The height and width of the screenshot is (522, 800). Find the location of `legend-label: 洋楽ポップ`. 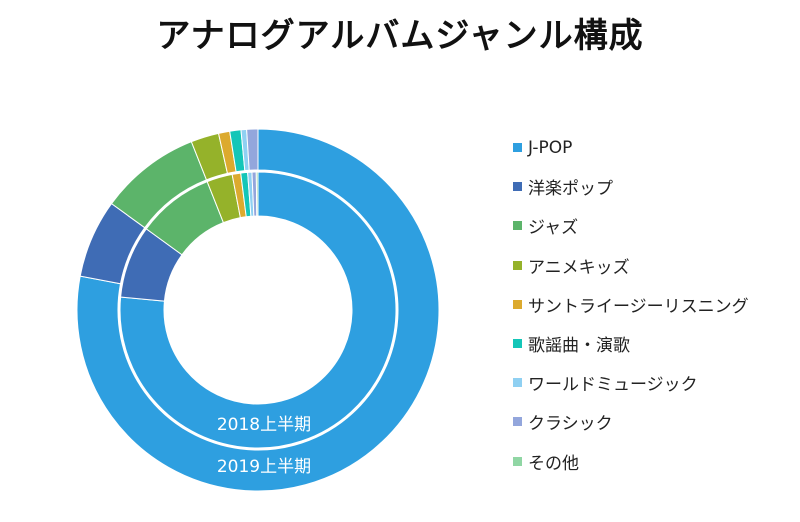

legend-label: 洋楽ポップ is located at coordinates (570, 189).